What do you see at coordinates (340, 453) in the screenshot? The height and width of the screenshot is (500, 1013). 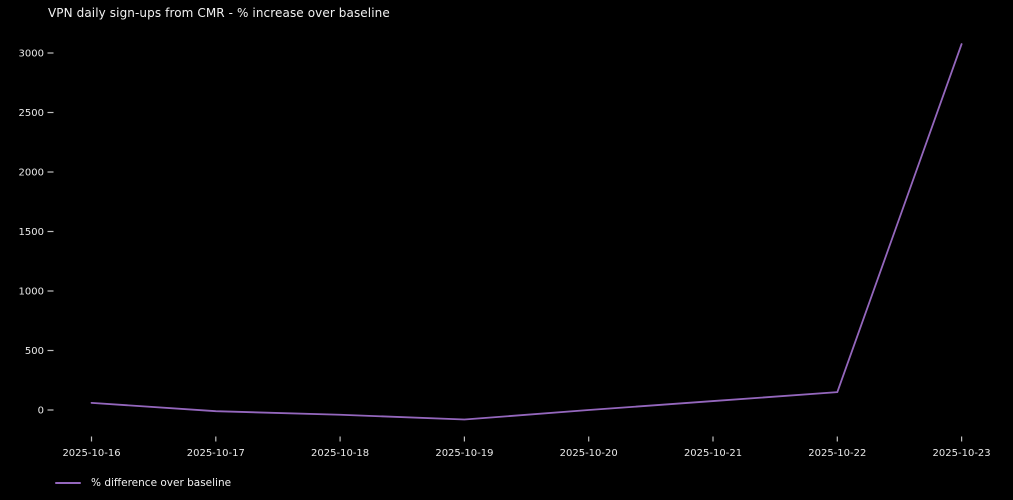 I see `x-tick-label: 2025-10-18` at bounding box center [340, 453].